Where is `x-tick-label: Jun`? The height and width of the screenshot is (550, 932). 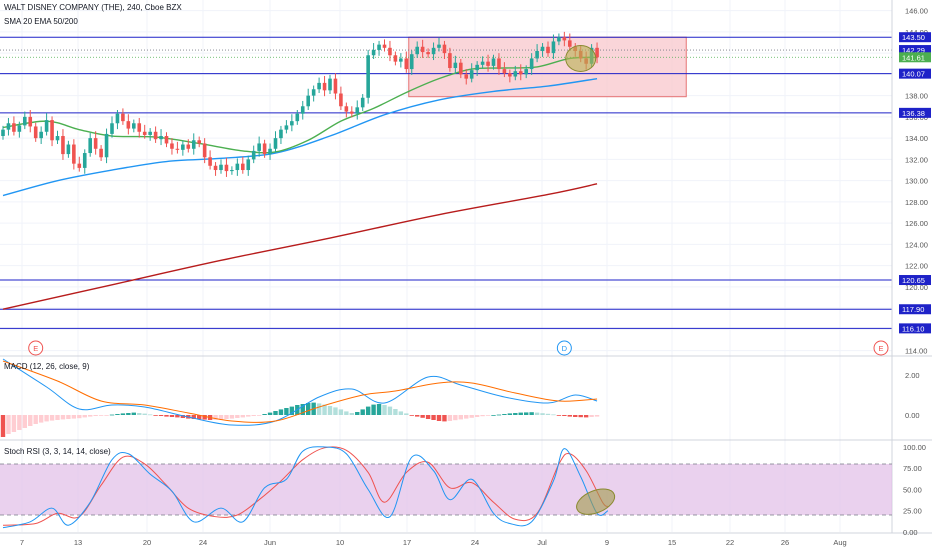
x-tick-label: Jun is located at coordinates (270, 542).